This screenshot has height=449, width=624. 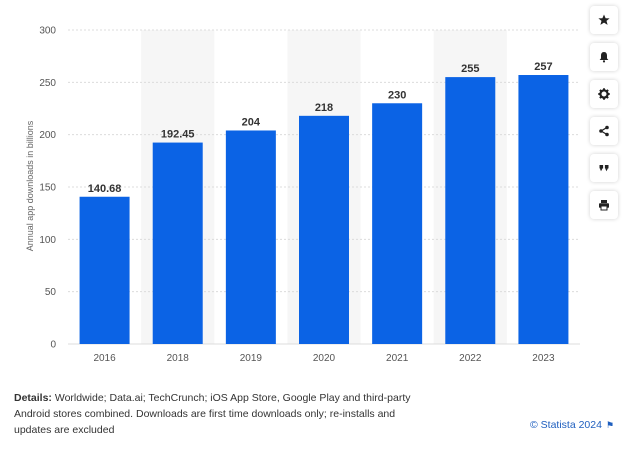 I want to click on data-label-2016: 140.68, so click(x=105, y=189).